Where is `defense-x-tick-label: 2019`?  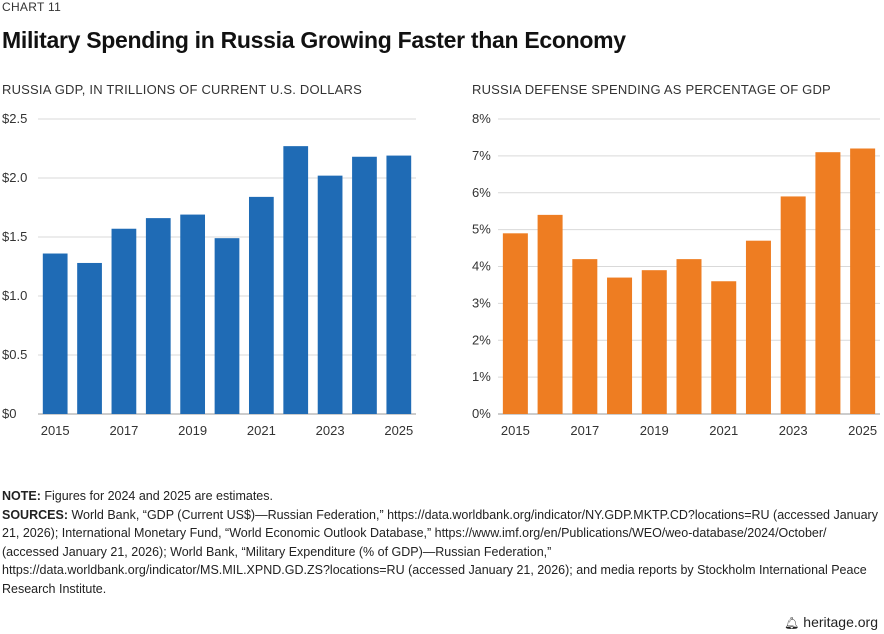 defense-x-tick-label: 2019 is located at coordinates (654, 430).